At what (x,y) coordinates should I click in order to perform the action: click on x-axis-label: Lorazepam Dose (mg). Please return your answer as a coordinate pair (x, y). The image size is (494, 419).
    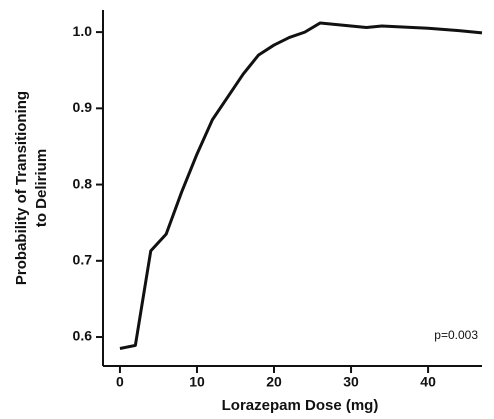
    Looking at the image, I should click on (300, 405).